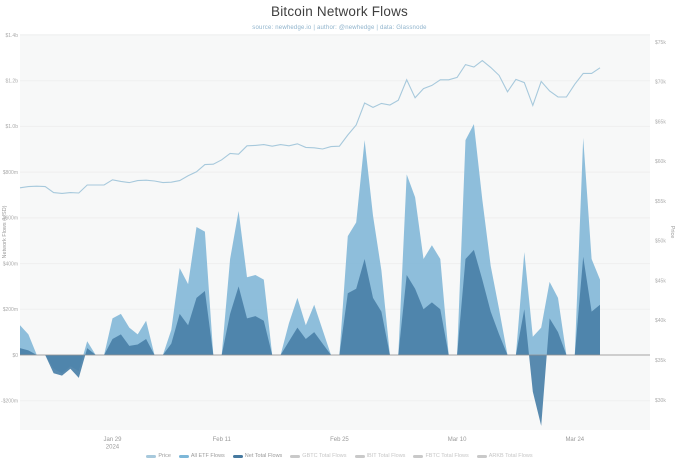  Describe the element at coordinates (11, 36) in the screenshot. I see `left-axis-tick: $1.4b` at that location.